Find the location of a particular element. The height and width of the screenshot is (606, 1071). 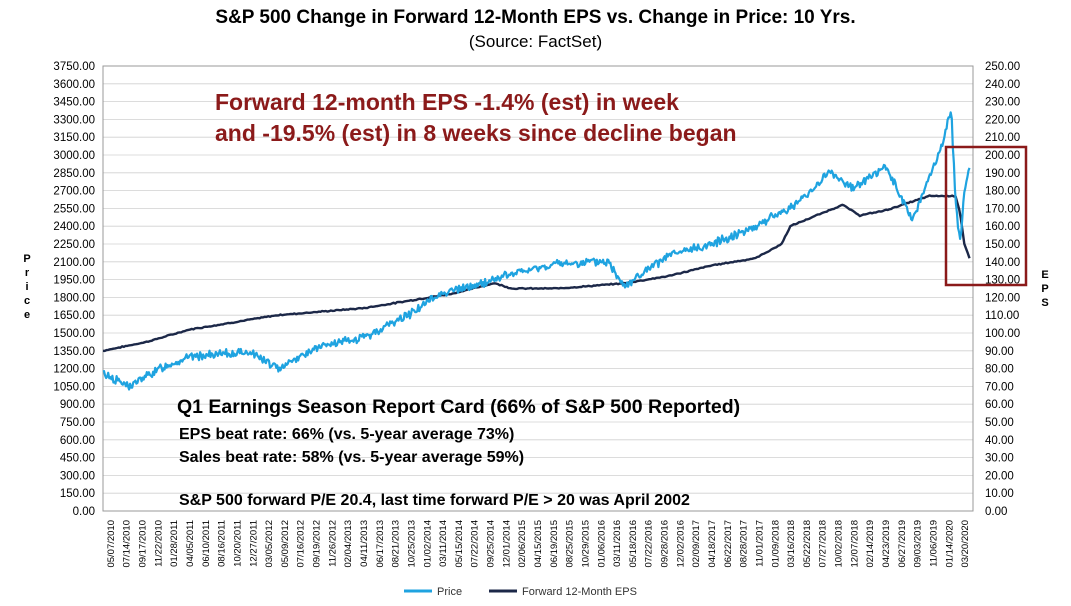

x-tick-label: 04/15/2015 is located at coordinates (538, 544).